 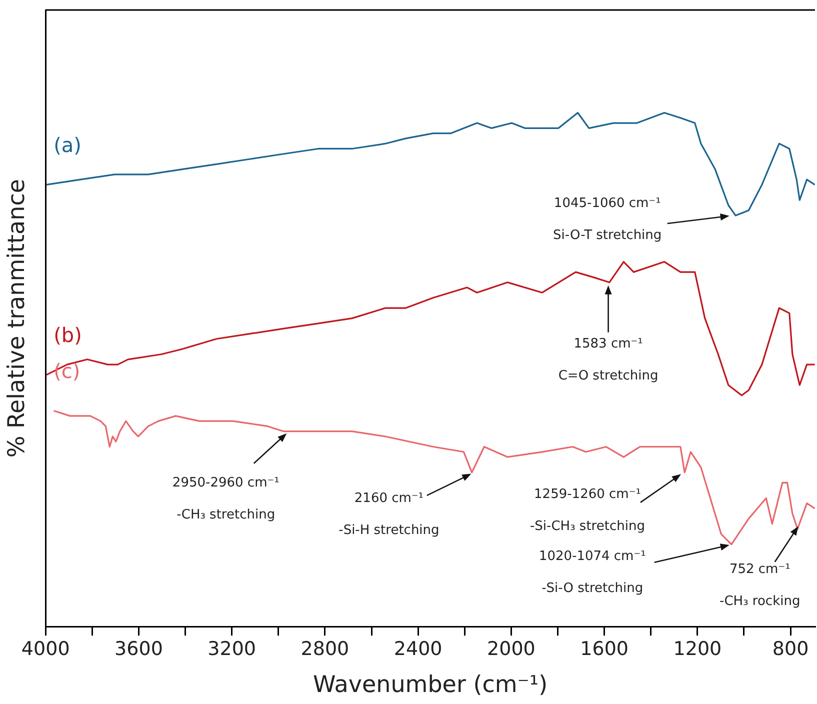 I want to click on series-label: (a), so click(x=68, y=144).